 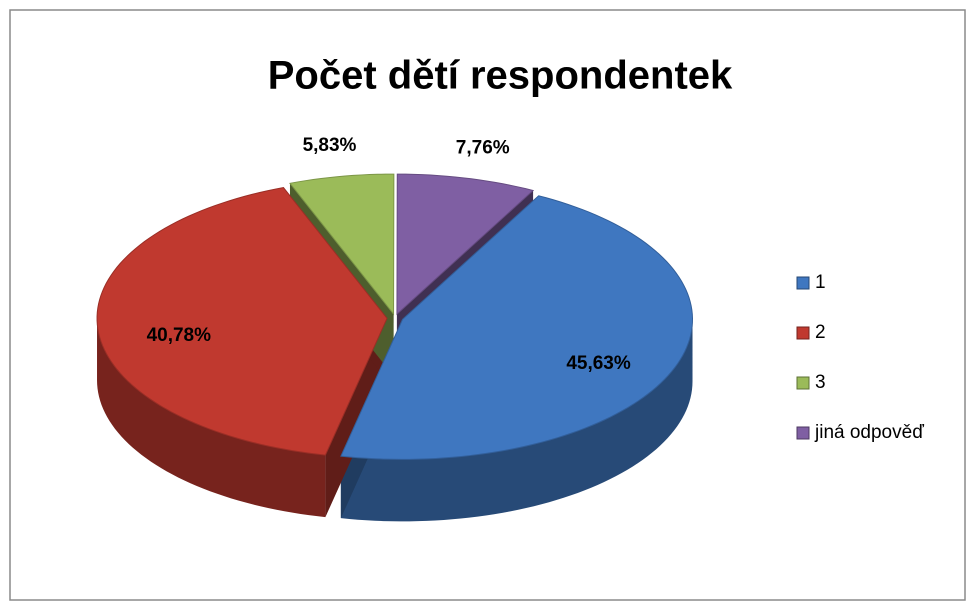 What do you see at coordinates (500, 76) in the screenshot?
I see `chart-title: Počet dětí respondentek` at bounding box center [500, 76].